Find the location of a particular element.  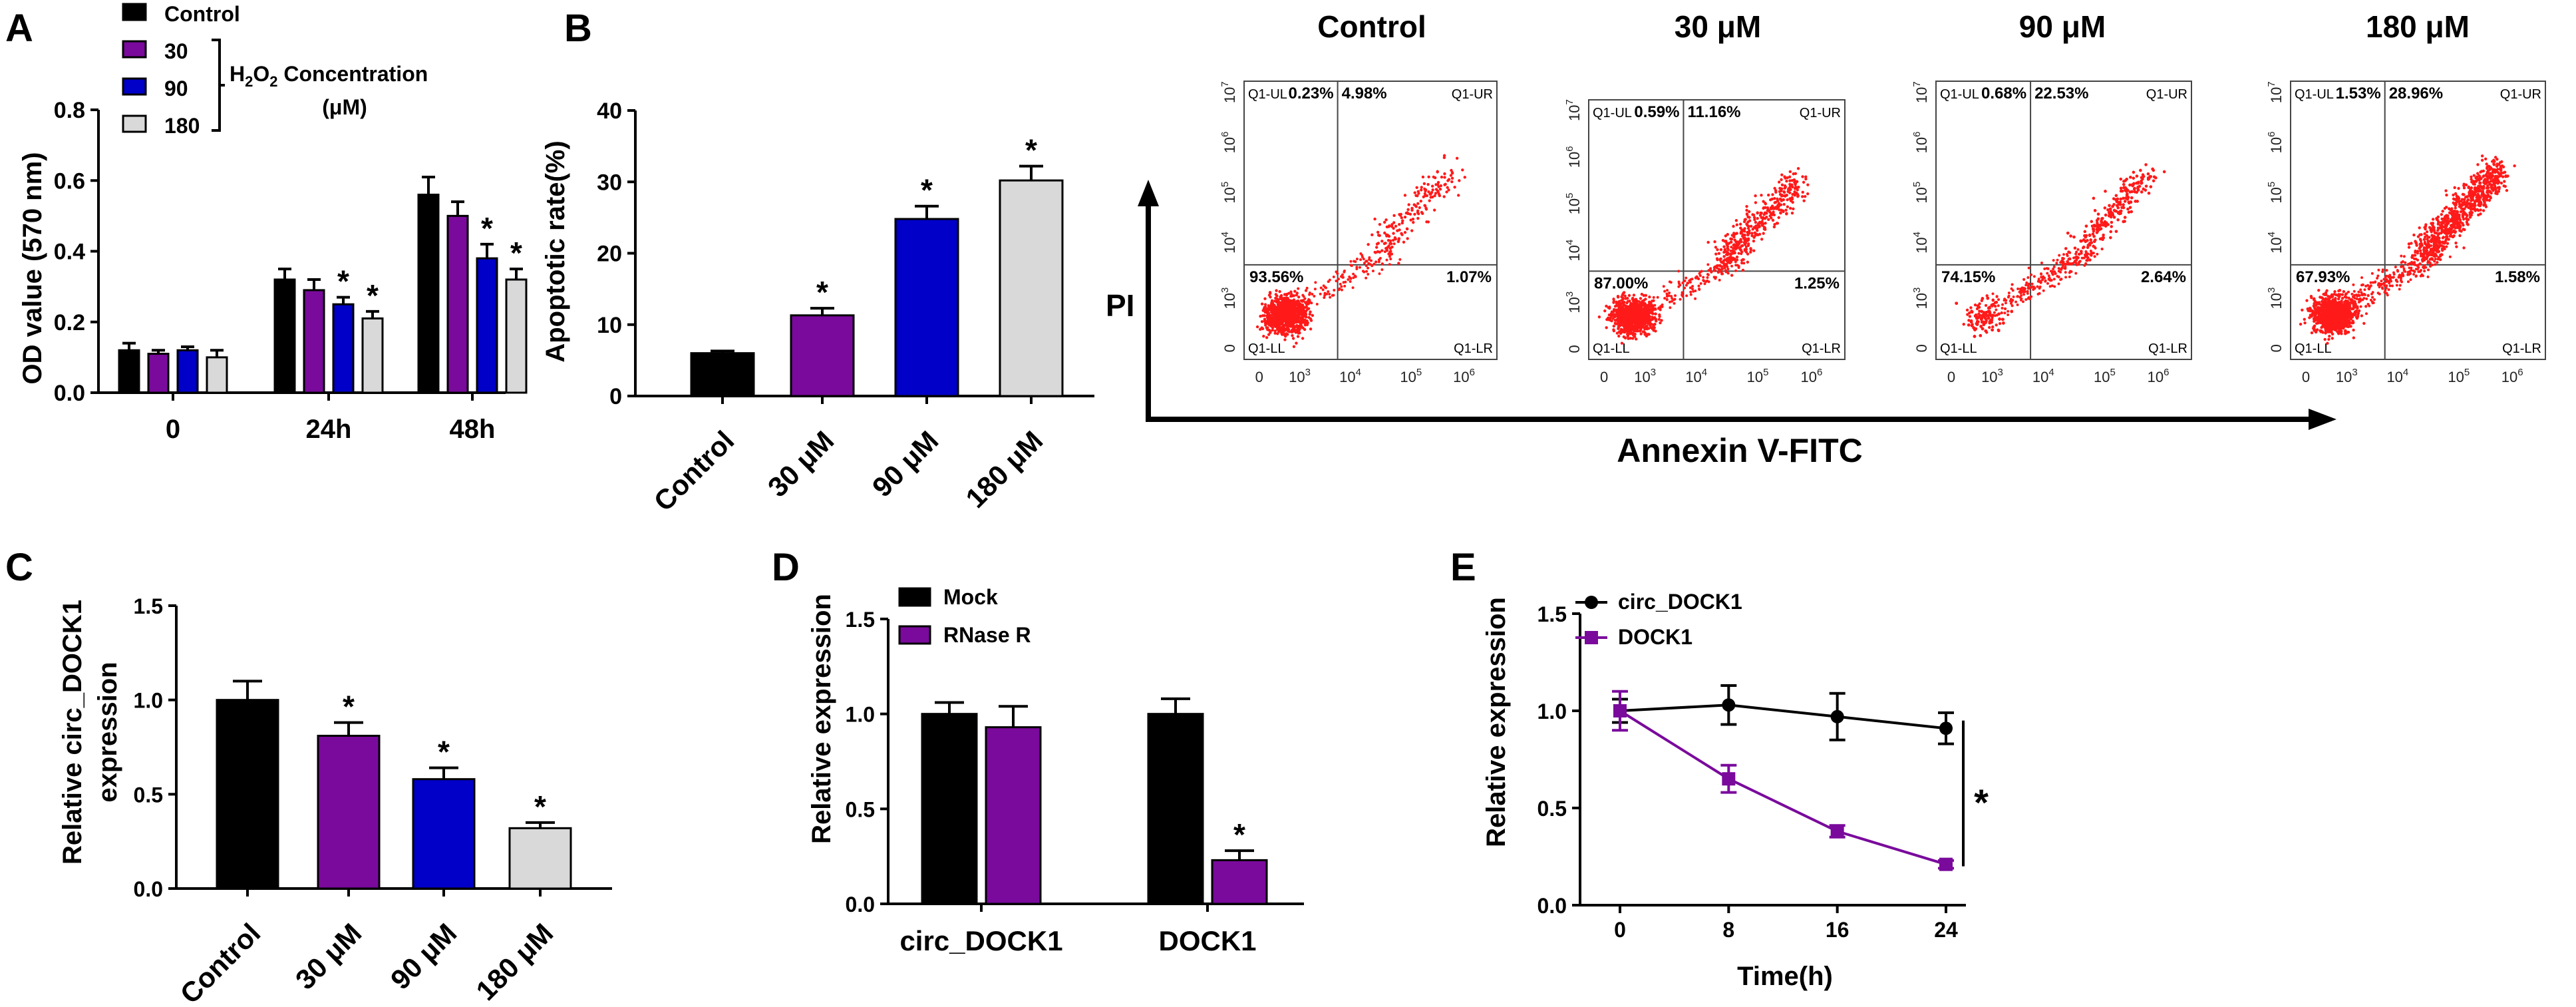

panel-a-bar is located at coordinates (516, 336).